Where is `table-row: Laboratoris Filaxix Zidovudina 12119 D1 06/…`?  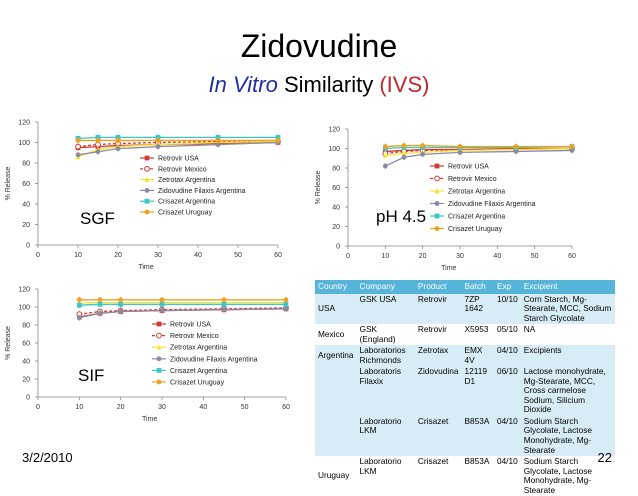 table-row: Laboratoris Filaxix Zidovudina 12119 D1 06/… is located at coordinates (465, 391).